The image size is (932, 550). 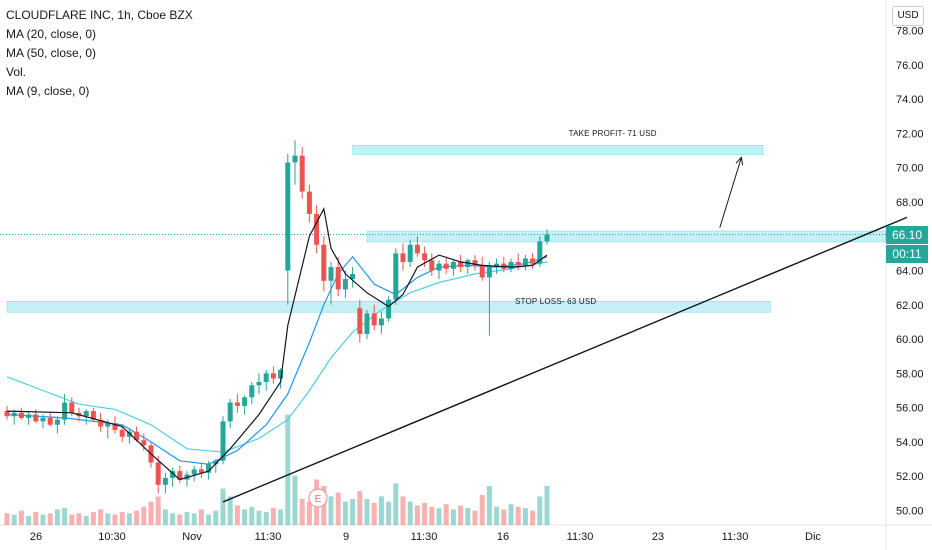 I want to click on take-profit-annotation: TAKE PROFIT- 71 USD, so click(x=612, y=134).